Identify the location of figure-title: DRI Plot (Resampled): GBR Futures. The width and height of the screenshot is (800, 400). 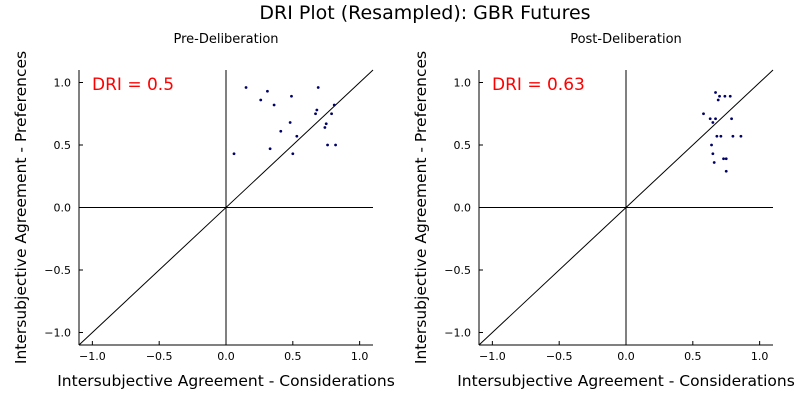
(424, 13).